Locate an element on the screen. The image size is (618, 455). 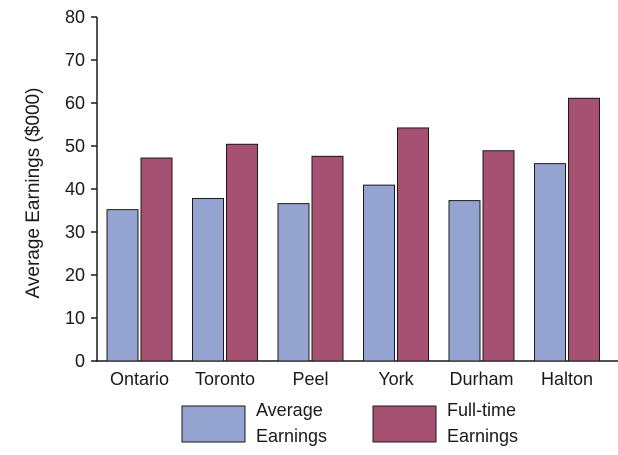
y-tick-label: 10 is located at coordinates (75, 318).